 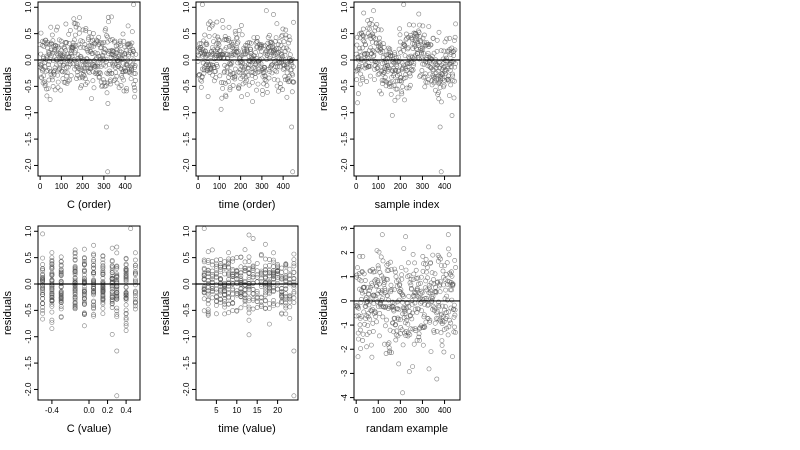 What do you see at coordinates (89, 410) in the screenshot?
I see `x-tick-label: 0.0` at bounding box center [89, 410].